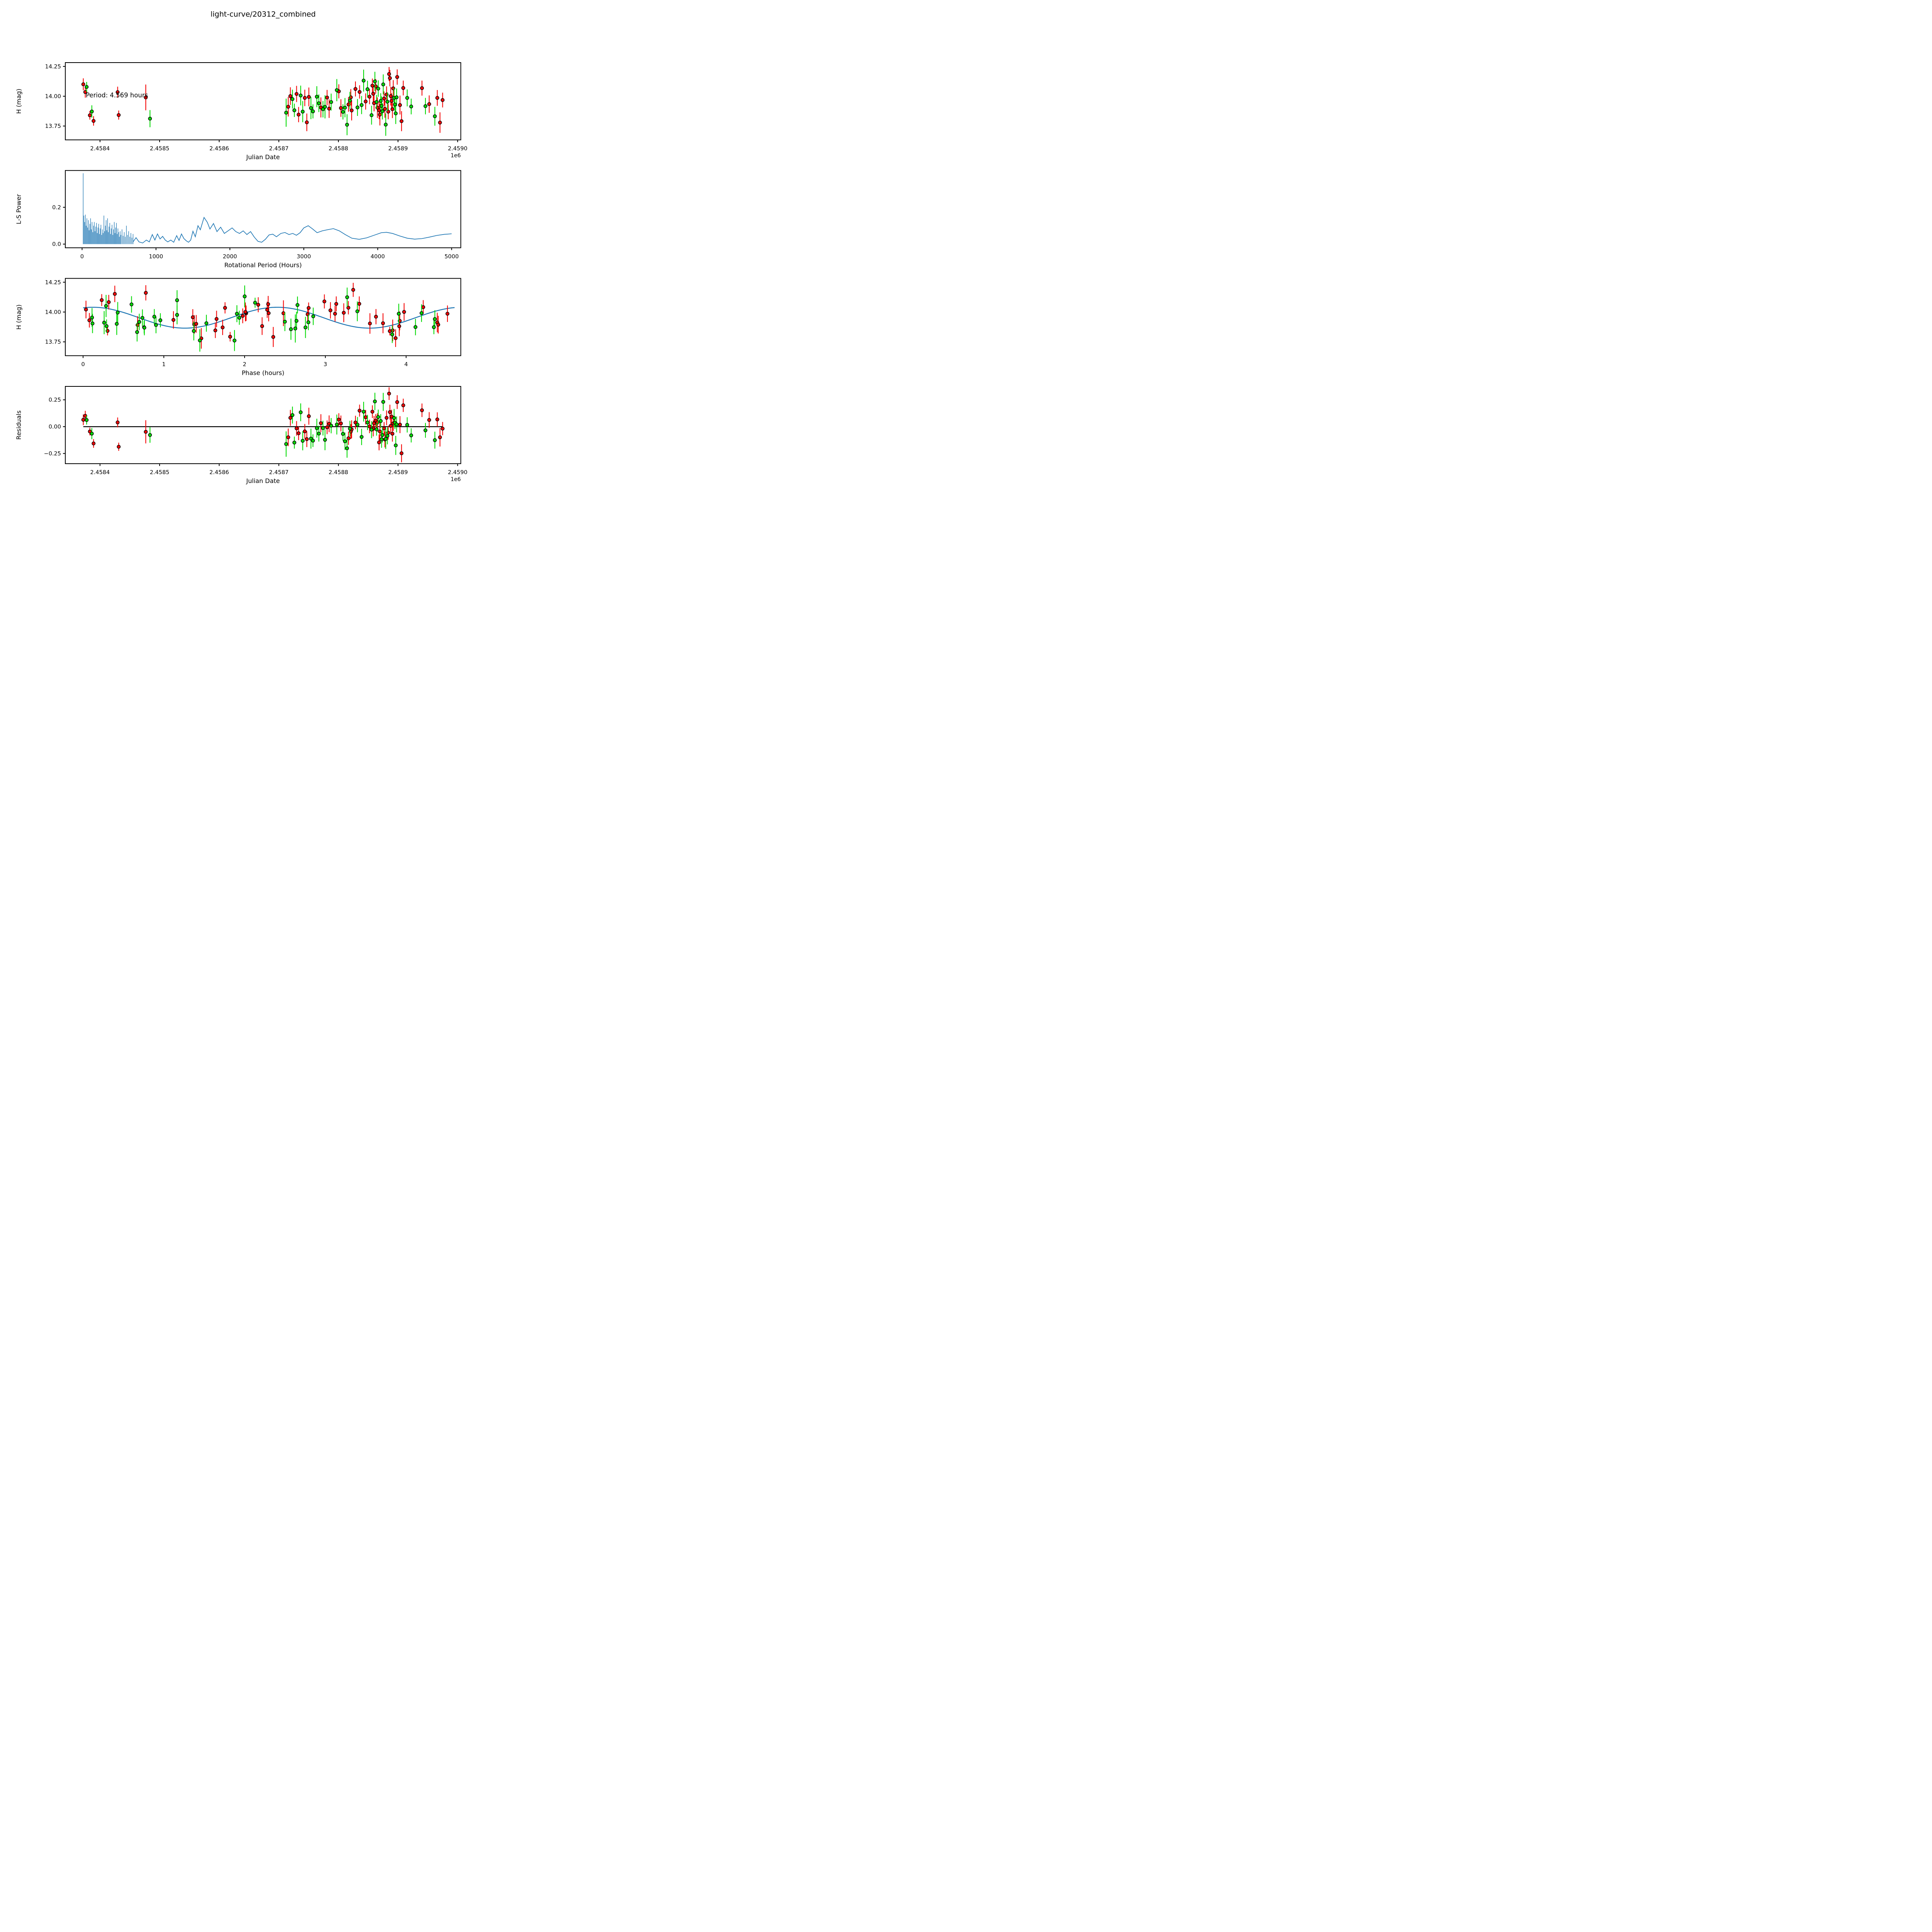 The width and height of the screenshot is (1932, 1932). I want to click on phased-plot: 0 1 2 3 4 13.75 14.00 14.25 Phase (hours) H (mag), so click(238, 328).